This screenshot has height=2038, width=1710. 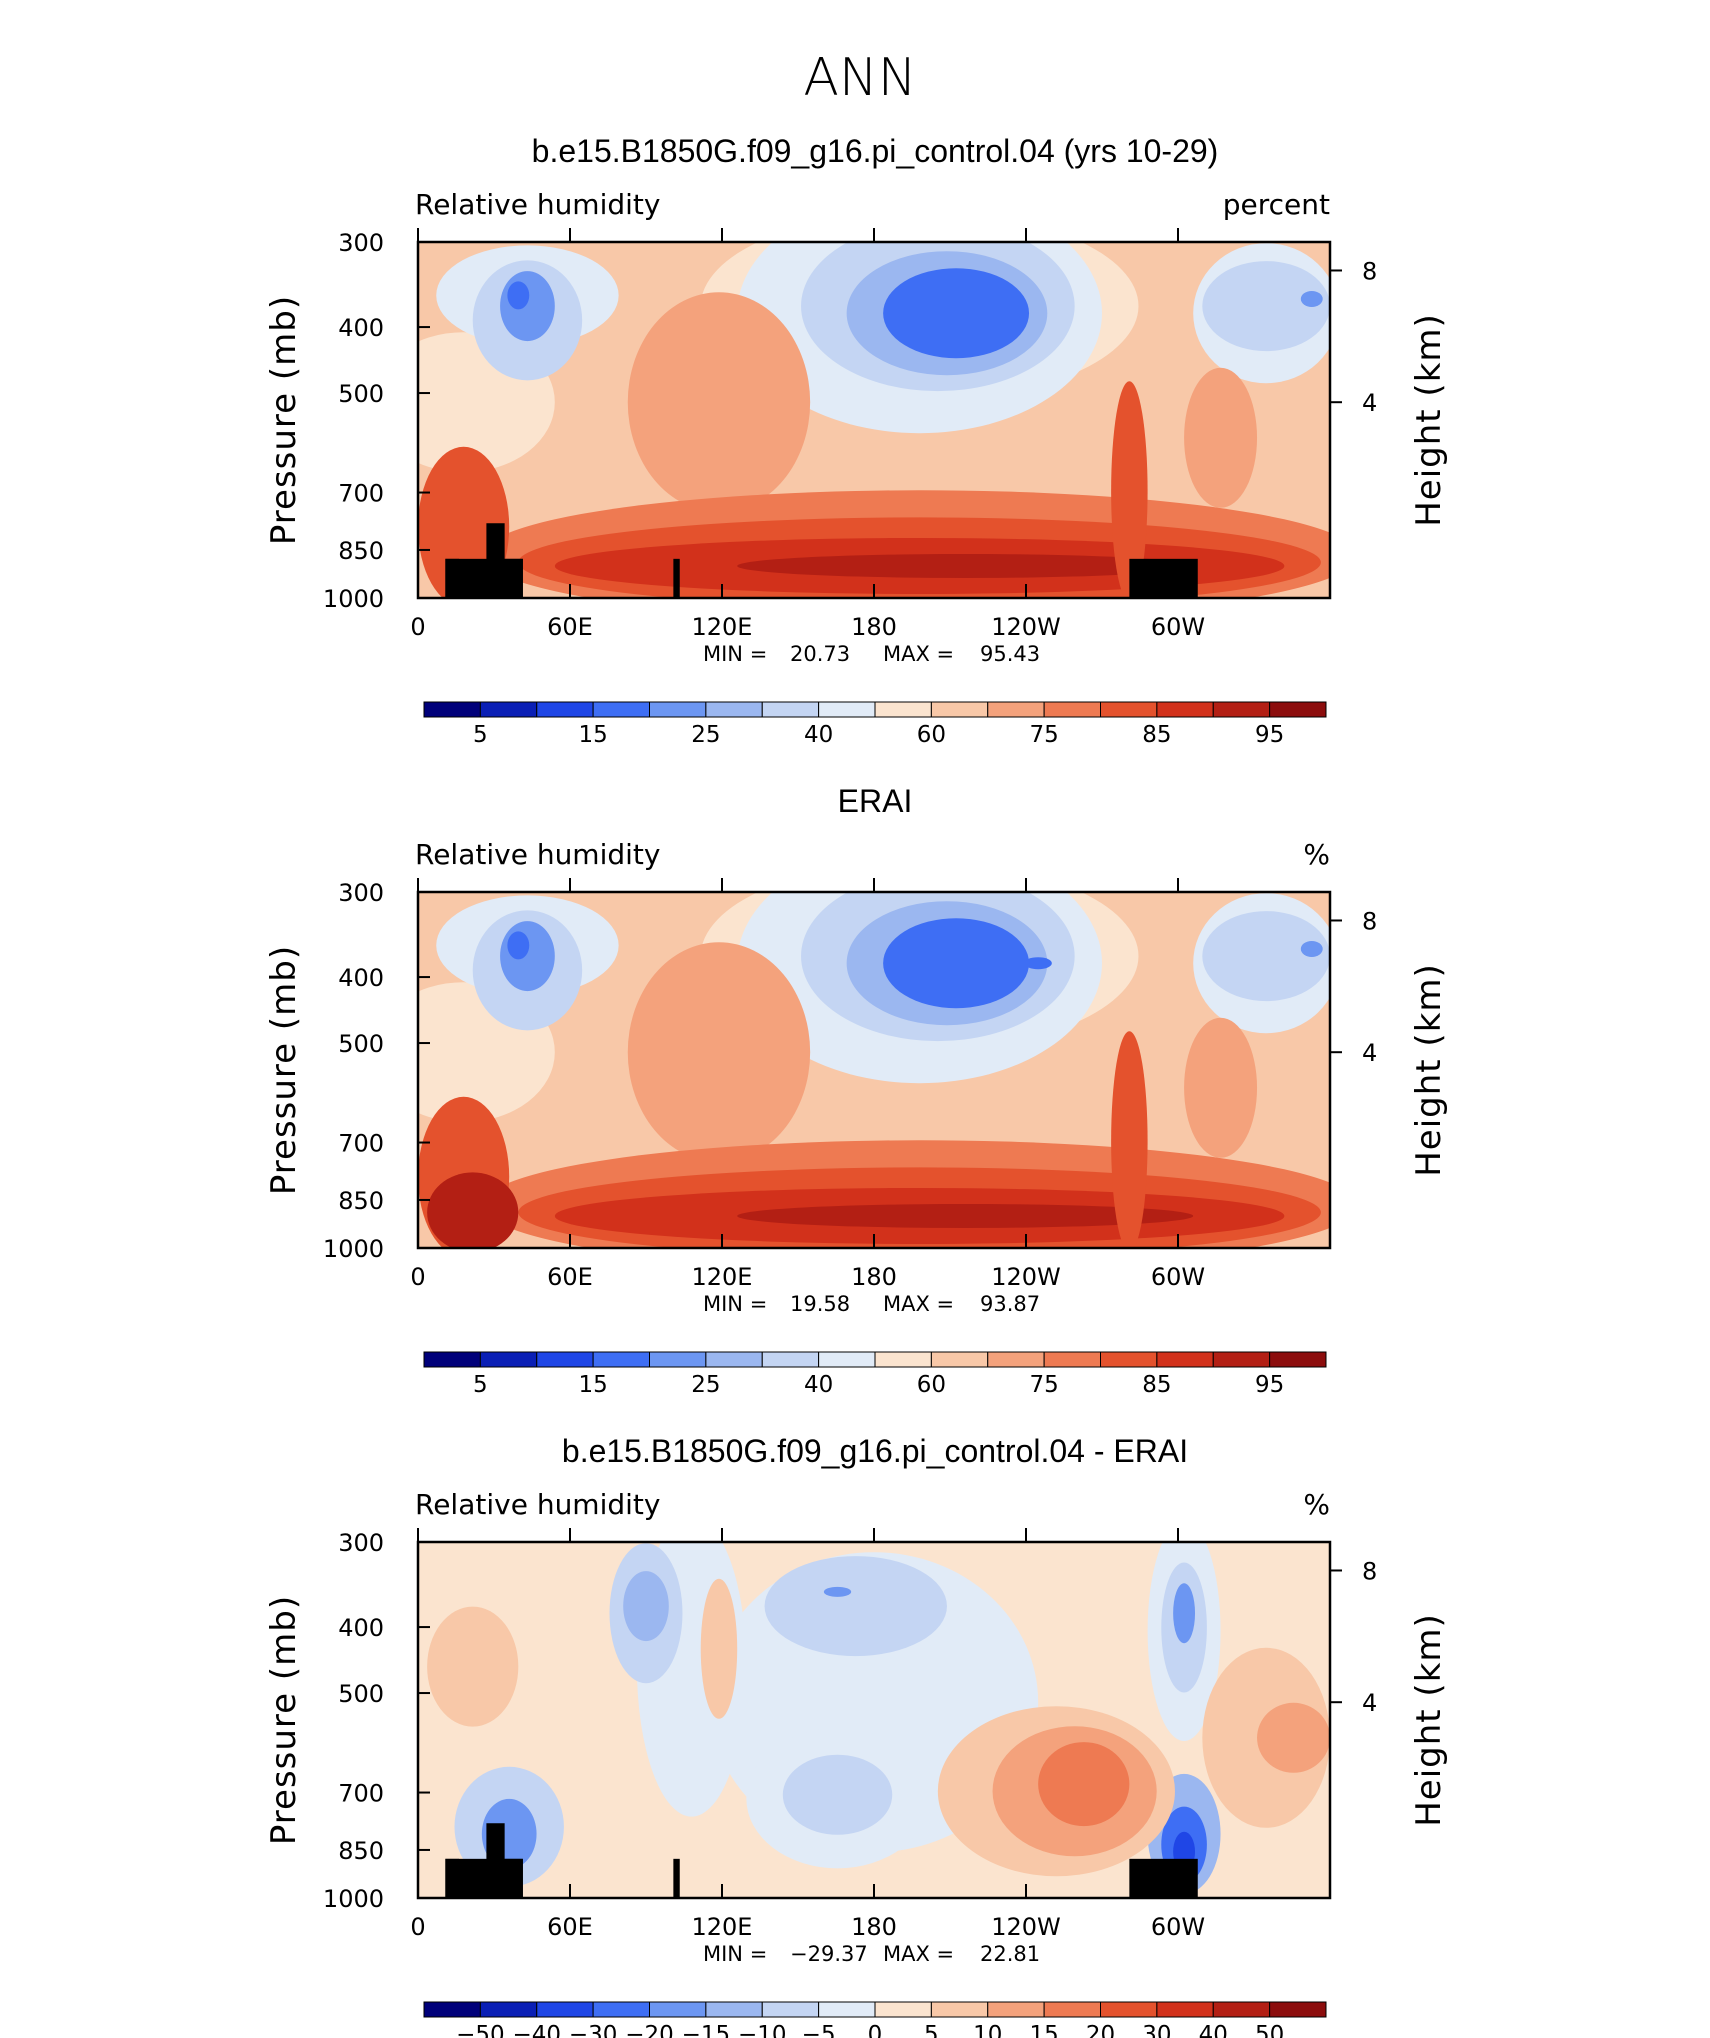 I want to click on colorbar-label: −15, so click(x=706, y=2030).